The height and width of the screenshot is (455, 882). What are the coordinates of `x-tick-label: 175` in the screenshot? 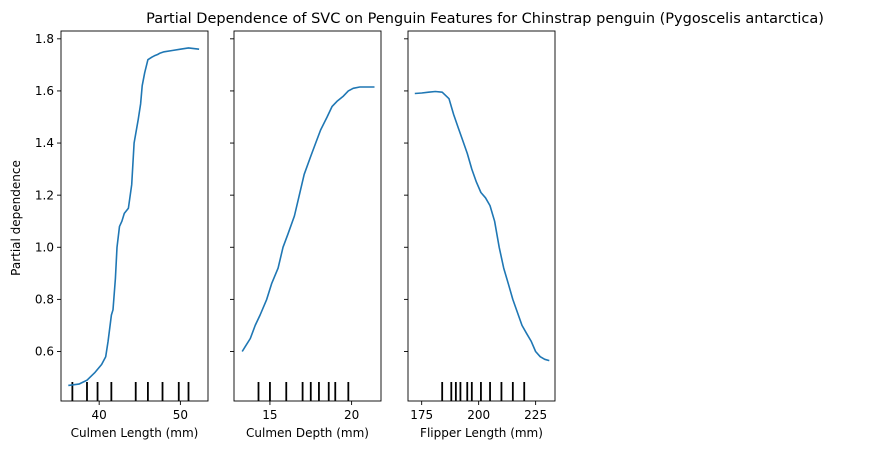 It's located at (421, 415).